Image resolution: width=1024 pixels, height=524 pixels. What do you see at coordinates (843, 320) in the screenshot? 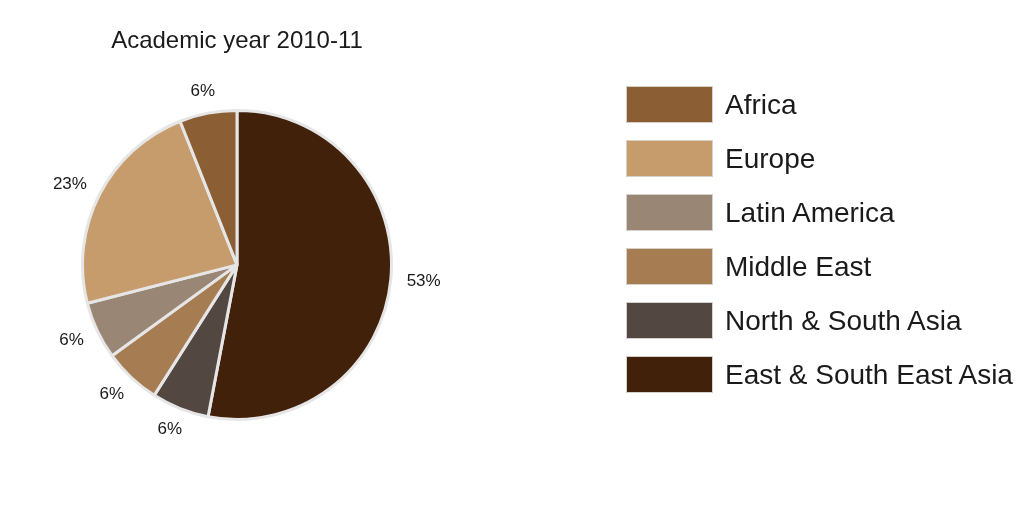
I see `legend-label: North & South Asia` at bounding box center [843, 320].